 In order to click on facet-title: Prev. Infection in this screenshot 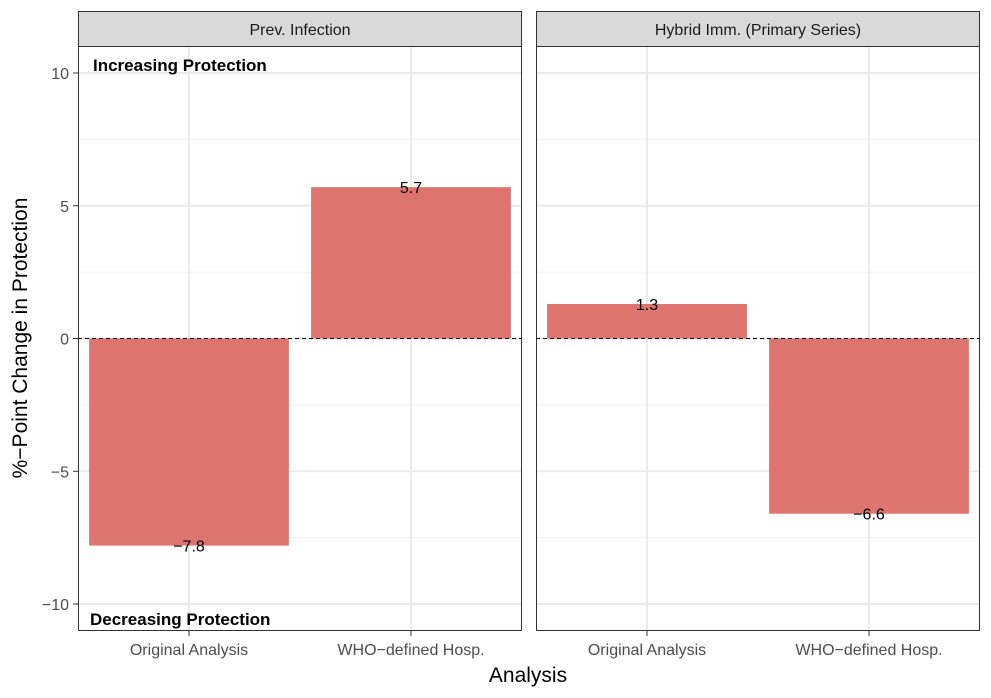, I will do `click(299, 30)`.